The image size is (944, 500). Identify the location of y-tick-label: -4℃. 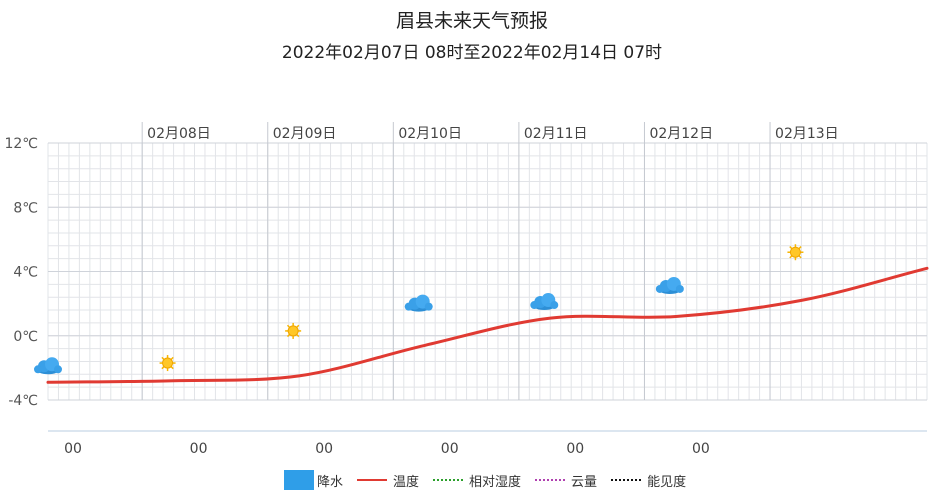
(23, 401).